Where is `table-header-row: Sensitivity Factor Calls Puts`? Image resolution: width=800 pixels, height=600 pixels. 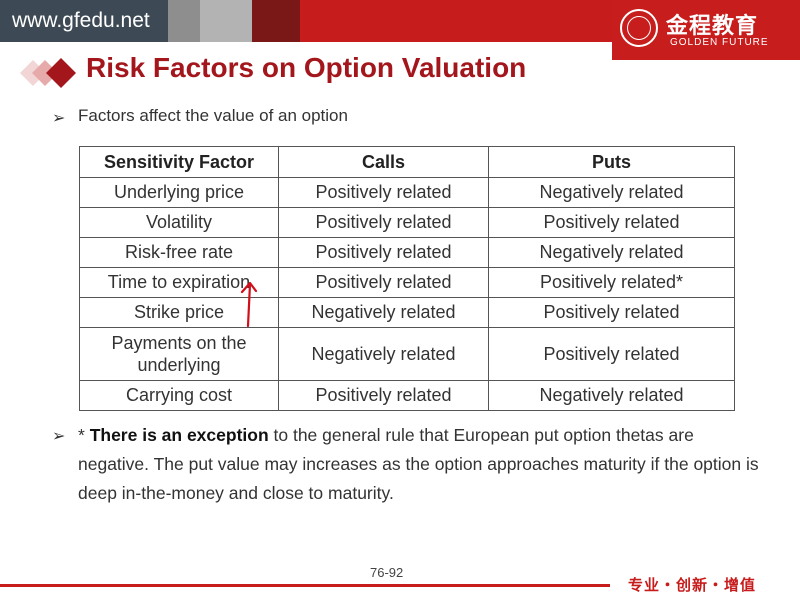
table-header-row: Sensitivity Factor Calls Puts is located at coordinates (407, 162).